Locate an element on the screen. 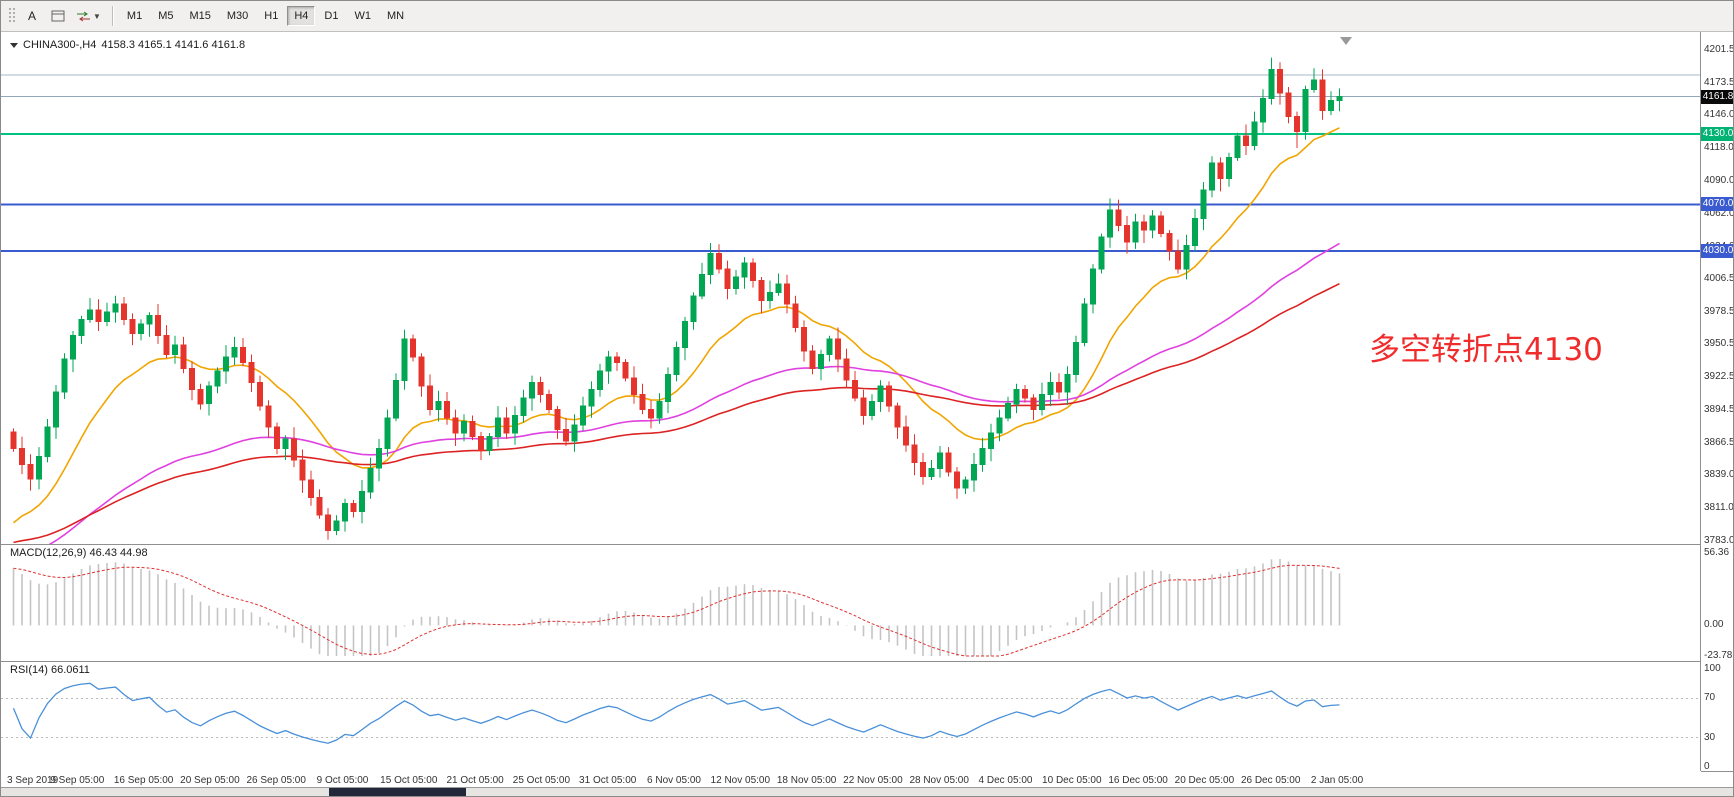 This screenshot has width=1734, height=797. chart-frame-tool-button is located at coordinates (58, 16).